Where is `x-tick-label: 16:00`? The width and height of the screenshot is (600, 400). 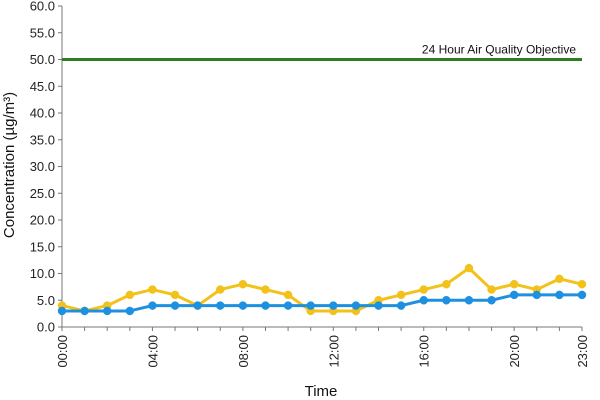
x-tick-label: 16:00 is located at coordinates (424, 351).